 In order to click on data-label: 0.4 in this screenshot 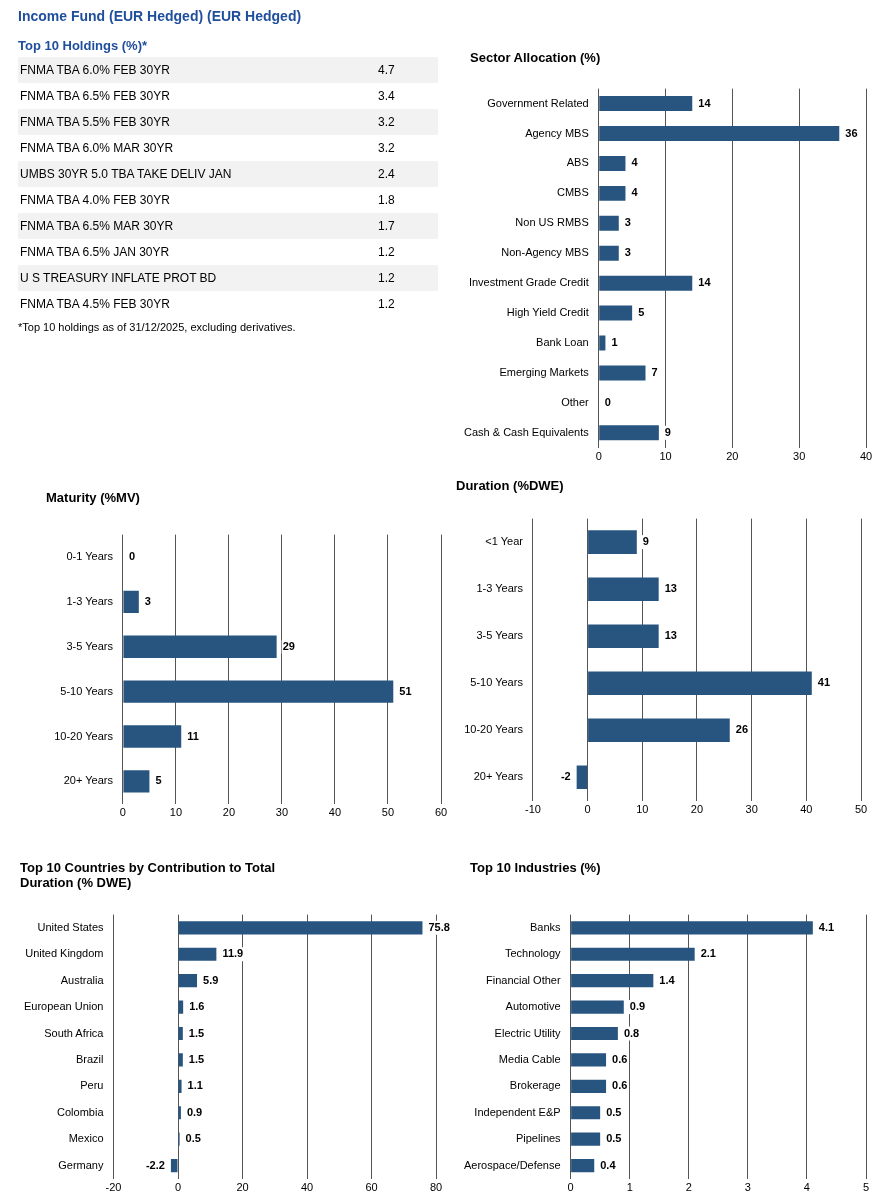, I will do `click(608, 1164)`.